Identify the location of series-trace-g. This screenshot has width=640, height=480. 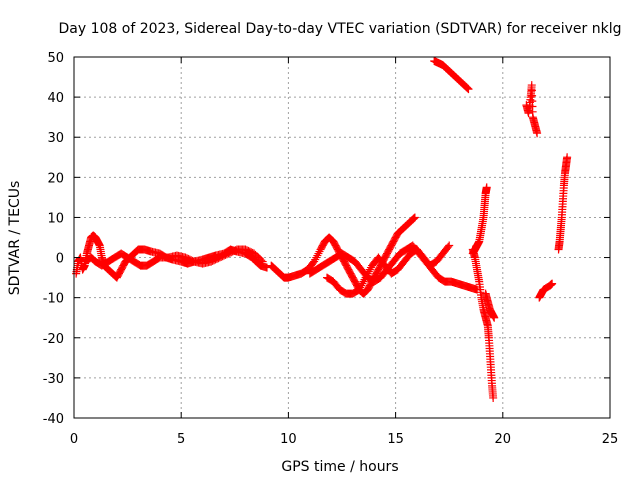
(483, 323).